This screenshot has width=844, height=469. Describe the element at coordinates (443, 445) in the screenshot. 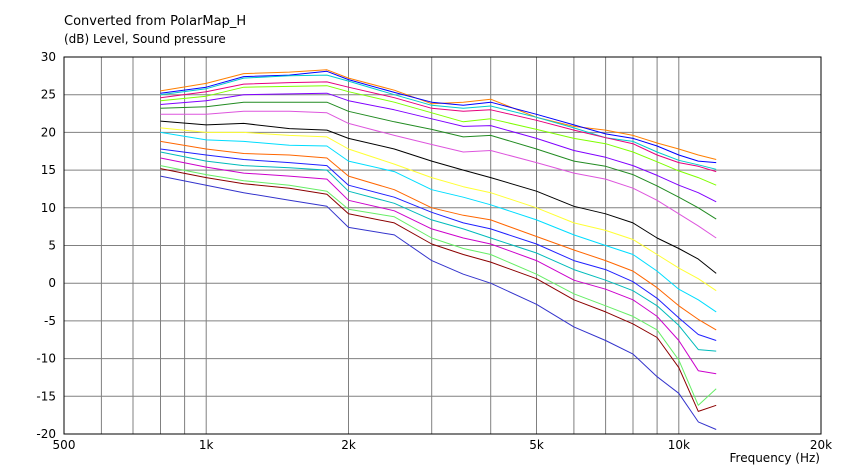

I see `x-tick-labels: 500 1k 2k 5k 10k 20k` at that location.